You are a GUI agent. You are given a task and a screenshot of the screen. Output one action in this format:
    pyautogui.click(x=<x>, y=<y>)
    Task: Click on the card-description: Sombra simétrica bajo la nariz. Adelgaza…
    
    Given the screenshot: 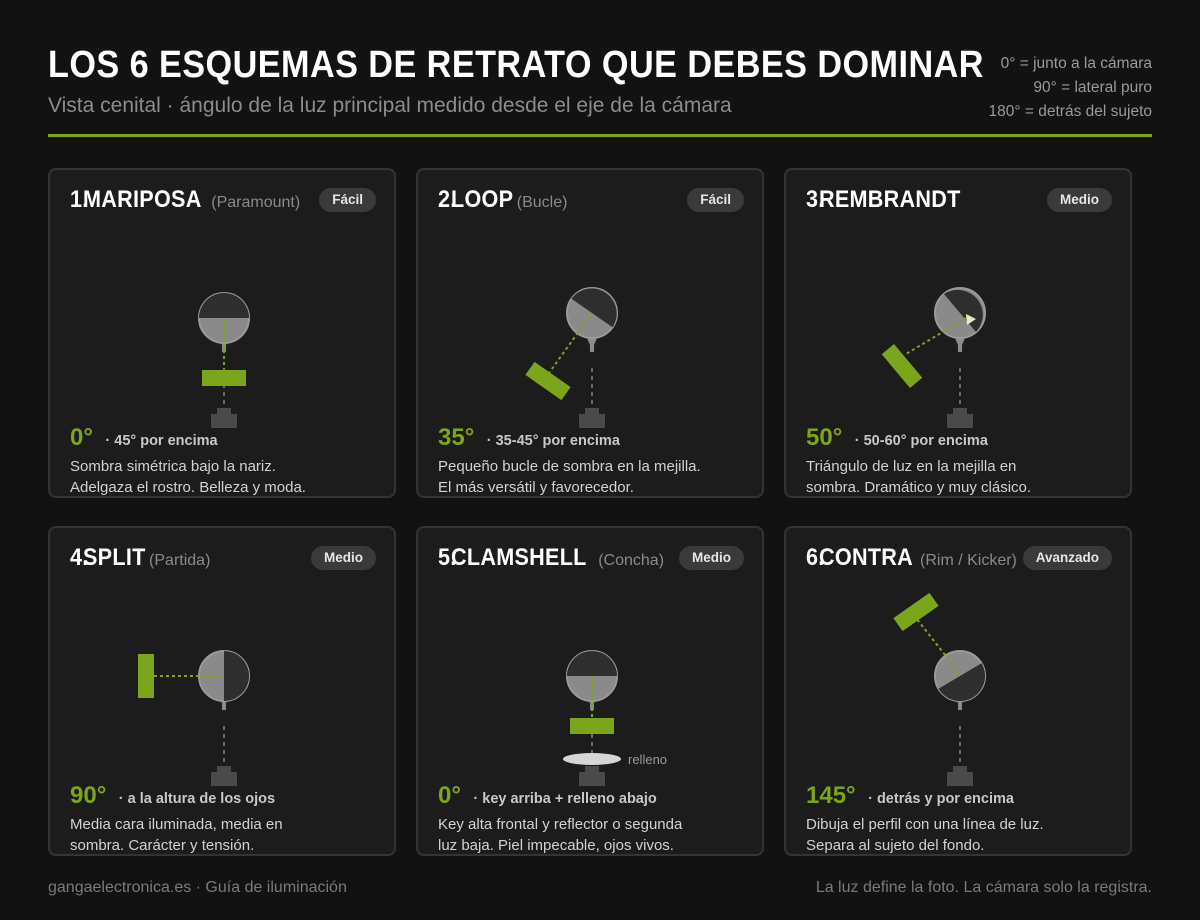 What is the action you would take?
    pyautogui.click(x=225, y=477)
    